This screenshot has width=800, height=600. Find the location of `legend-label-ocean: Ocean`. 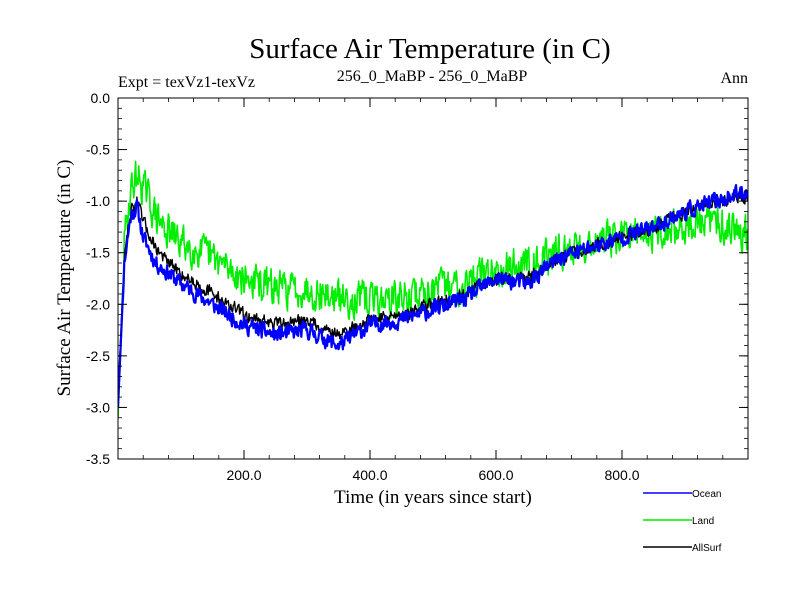

legend-label-ocean: Ocean is located at coordinates (706, 494).